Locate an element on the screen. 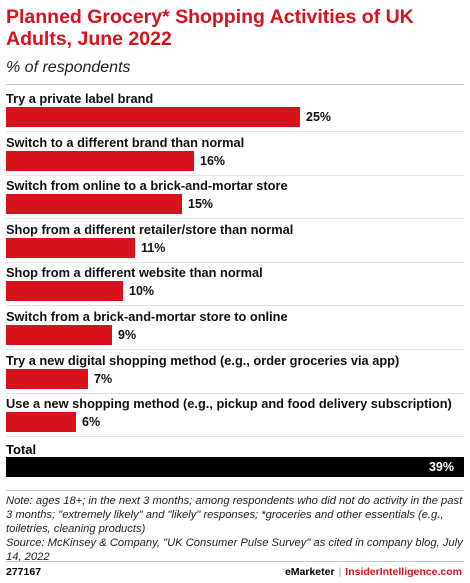 Image resolution: width=470 pixels, height=583 pixels. brand-emarketer: eMarketer is located at coordinates (309, 572).